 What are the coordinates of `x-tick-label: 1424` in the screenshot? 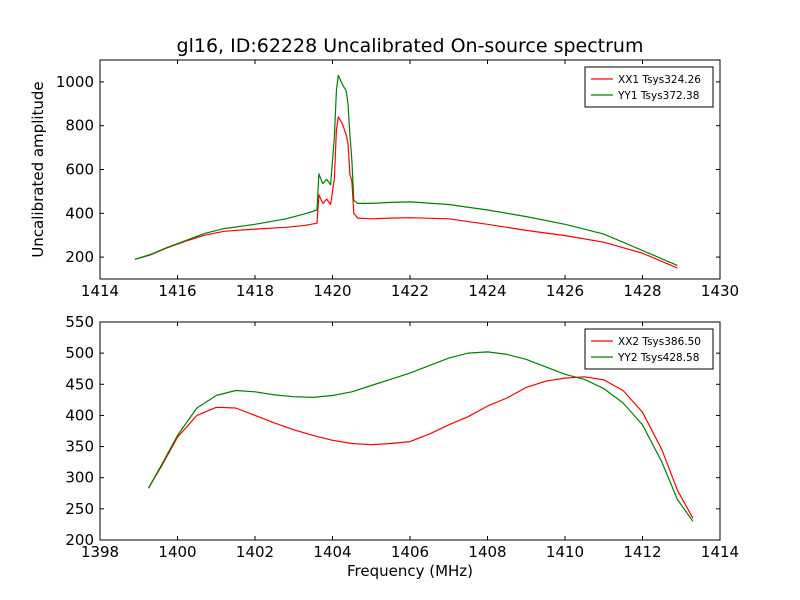 It's located at (487, 291).